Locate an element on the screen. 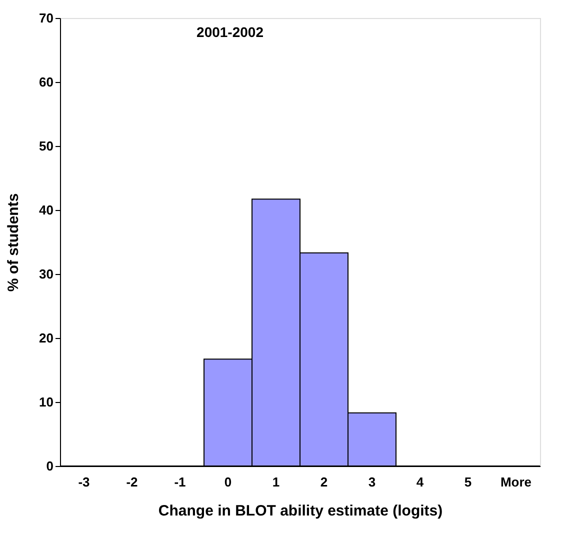 The image size is (573, 549). x-tick-label: -3 is located at coordinates (84, 482).